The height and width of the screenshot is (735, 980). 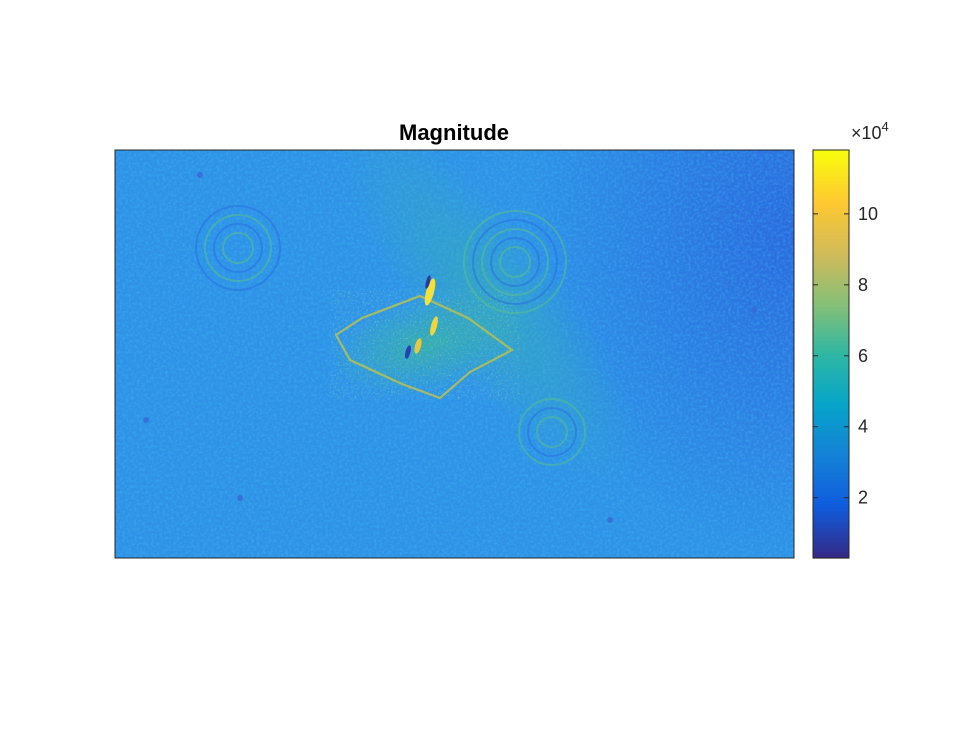 I want to click on colorbar-tick-label: 2, so click(x=863, y=498).